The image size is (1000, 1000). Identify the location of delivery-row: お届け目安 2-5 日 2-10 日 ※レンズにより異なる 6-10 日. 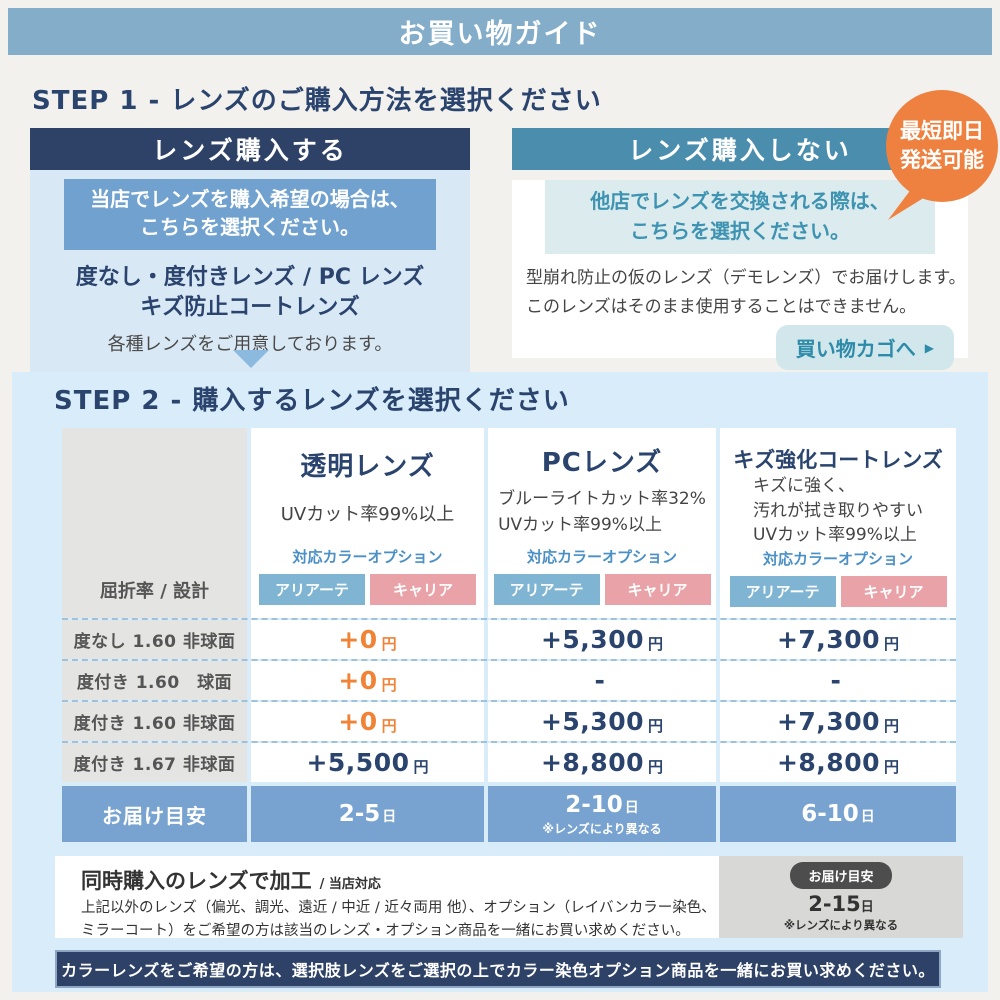
(509, 814).